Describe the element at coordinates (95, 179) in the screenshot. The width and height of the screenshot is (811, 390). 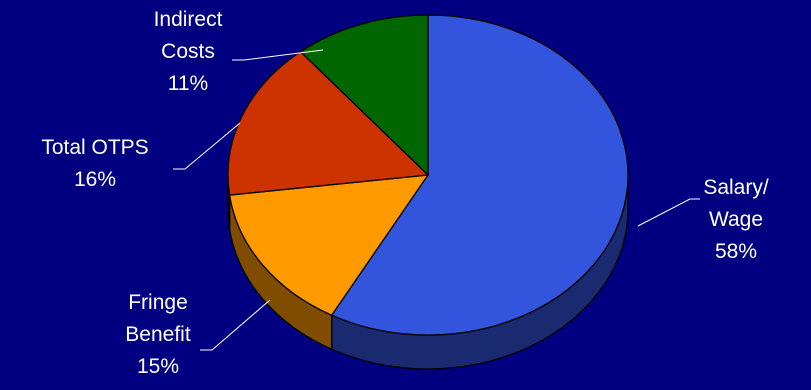
I see `slice-percent: 16%` at that location.